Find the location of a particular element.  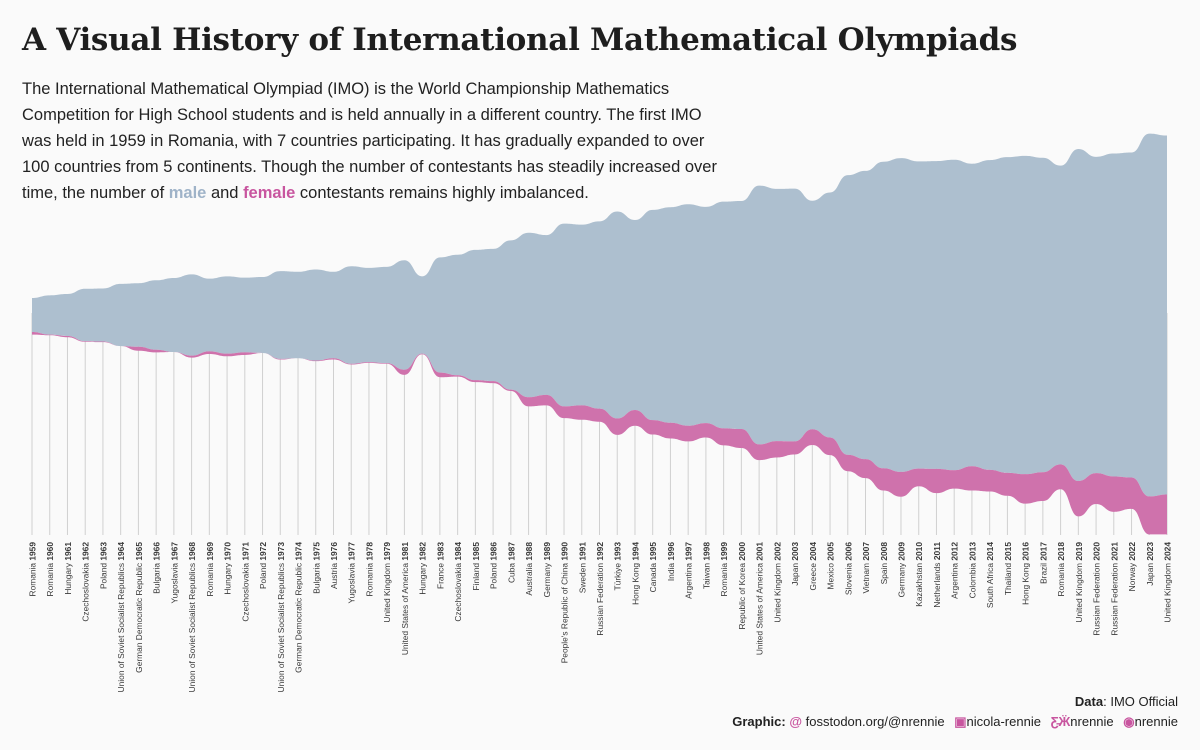

x-tick-label: Romania 2018 is located at coordinates (1061, 569).